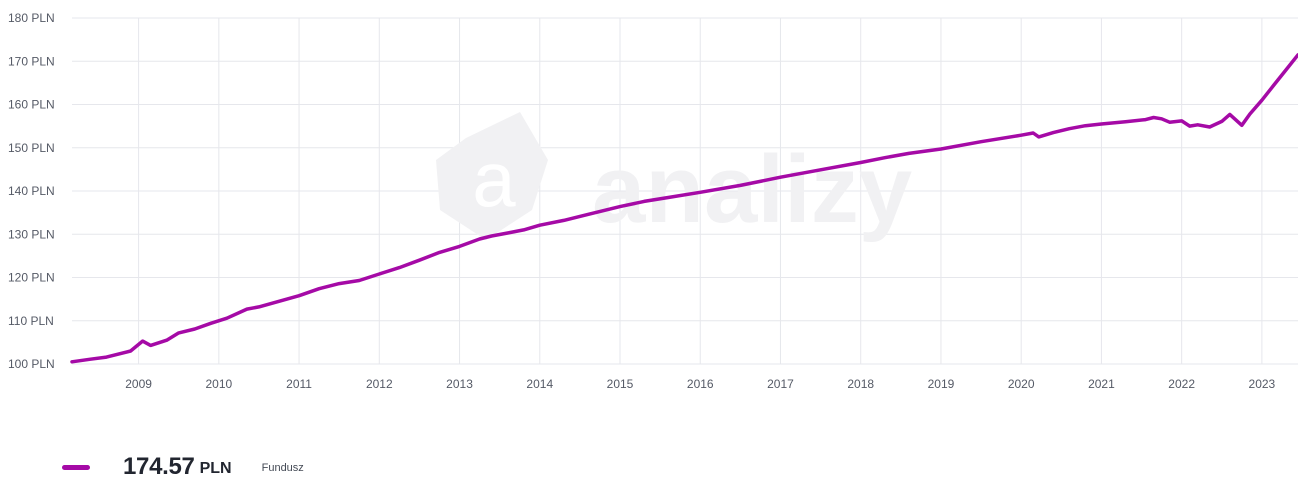 The height and width of the screenshot is (484, 1298). What do you see at coordinates (31, 148) in the screenshot?
I see `y-tick-label: 150 PLN` at bounding box center [31, 148].